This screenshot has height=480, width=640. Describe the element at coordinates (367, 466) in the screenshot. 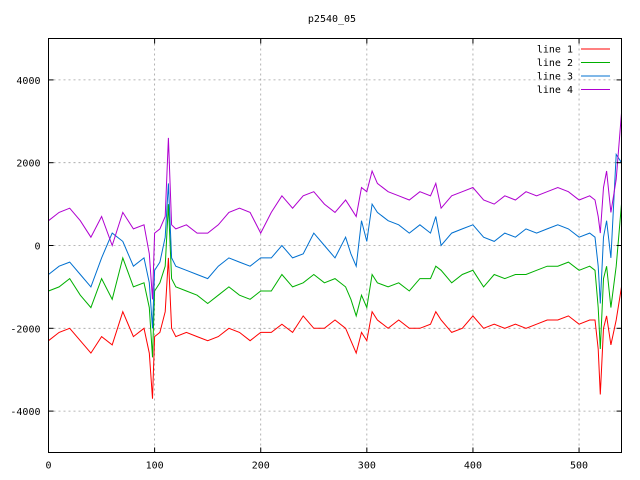

I see `x-tick-label: 300` at that location.